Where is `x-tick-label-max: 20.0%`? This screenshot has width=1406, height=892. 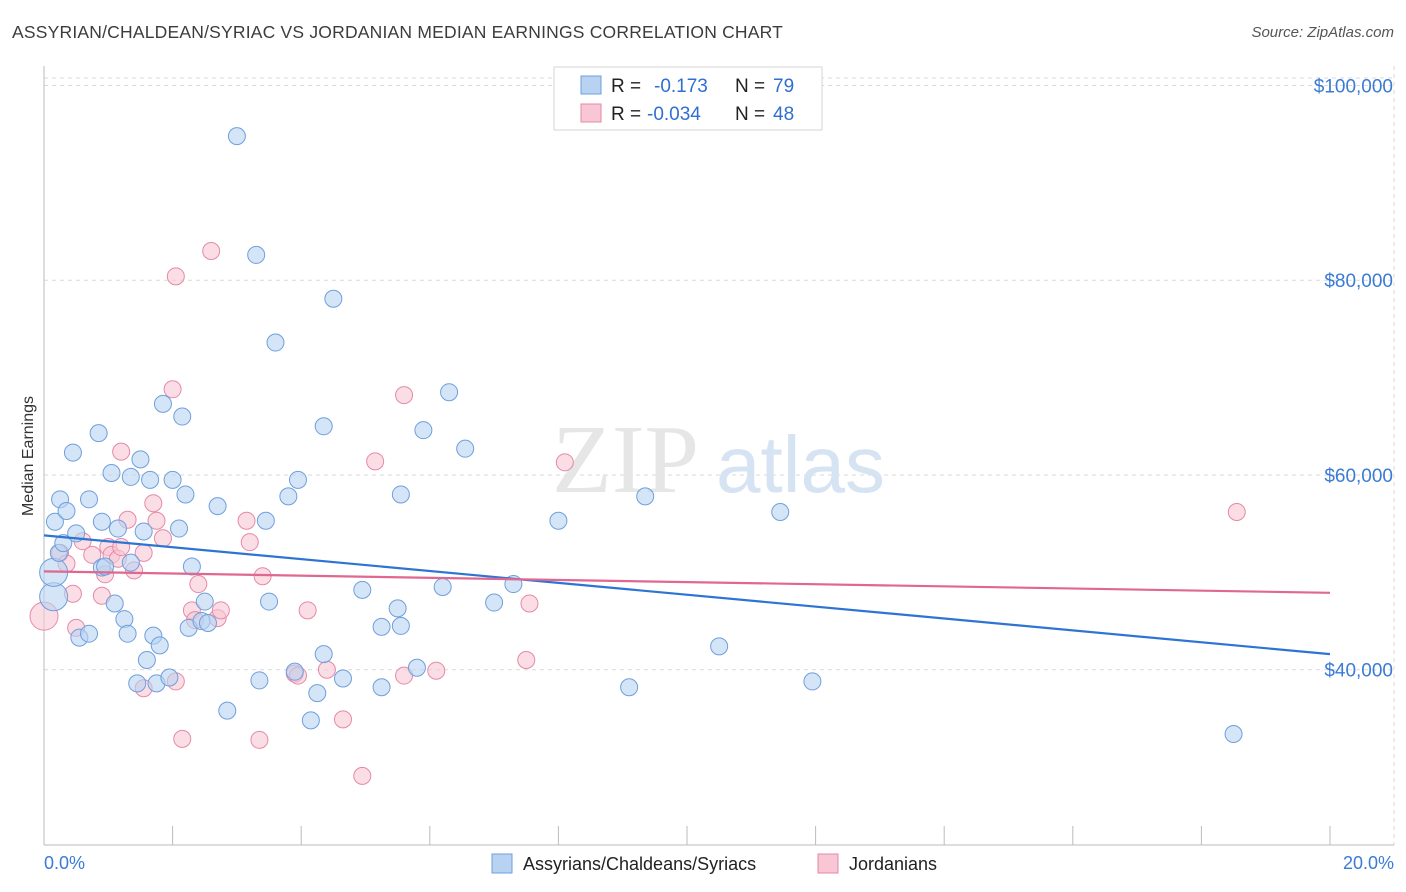 x-tick-label-max: 20.0% is located at coordinates (1368, 863).